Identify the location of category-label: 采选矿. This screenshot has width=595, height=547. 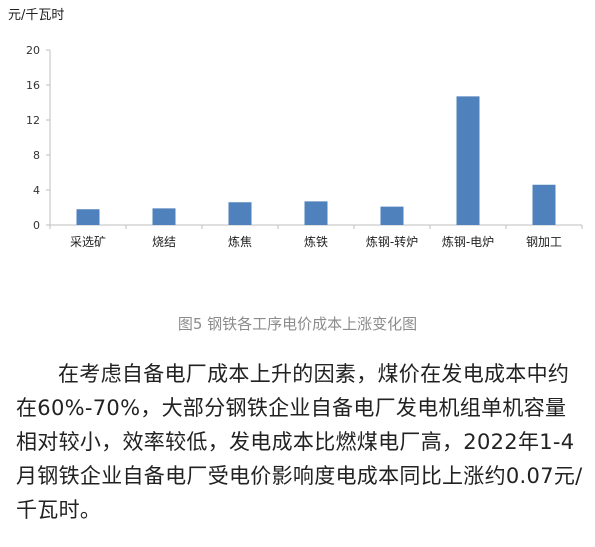
(88, 242).